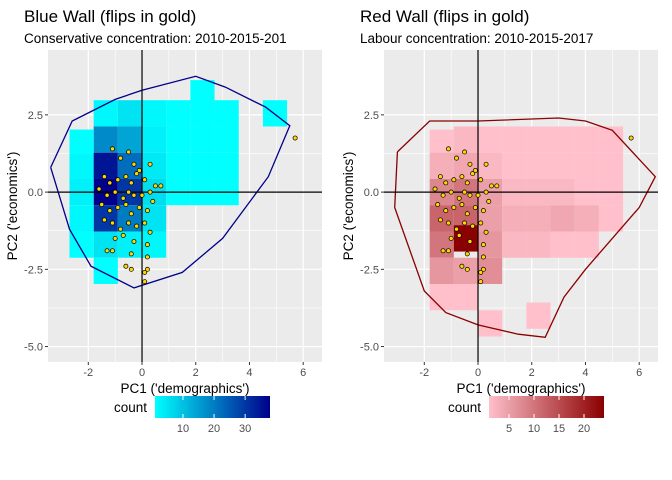 Image resolution: width=672 pixels, height=480 pixels. Describe the element at coordinates (584, 429) in the screenshot. I see `legend-tick-label: 20` at that location.